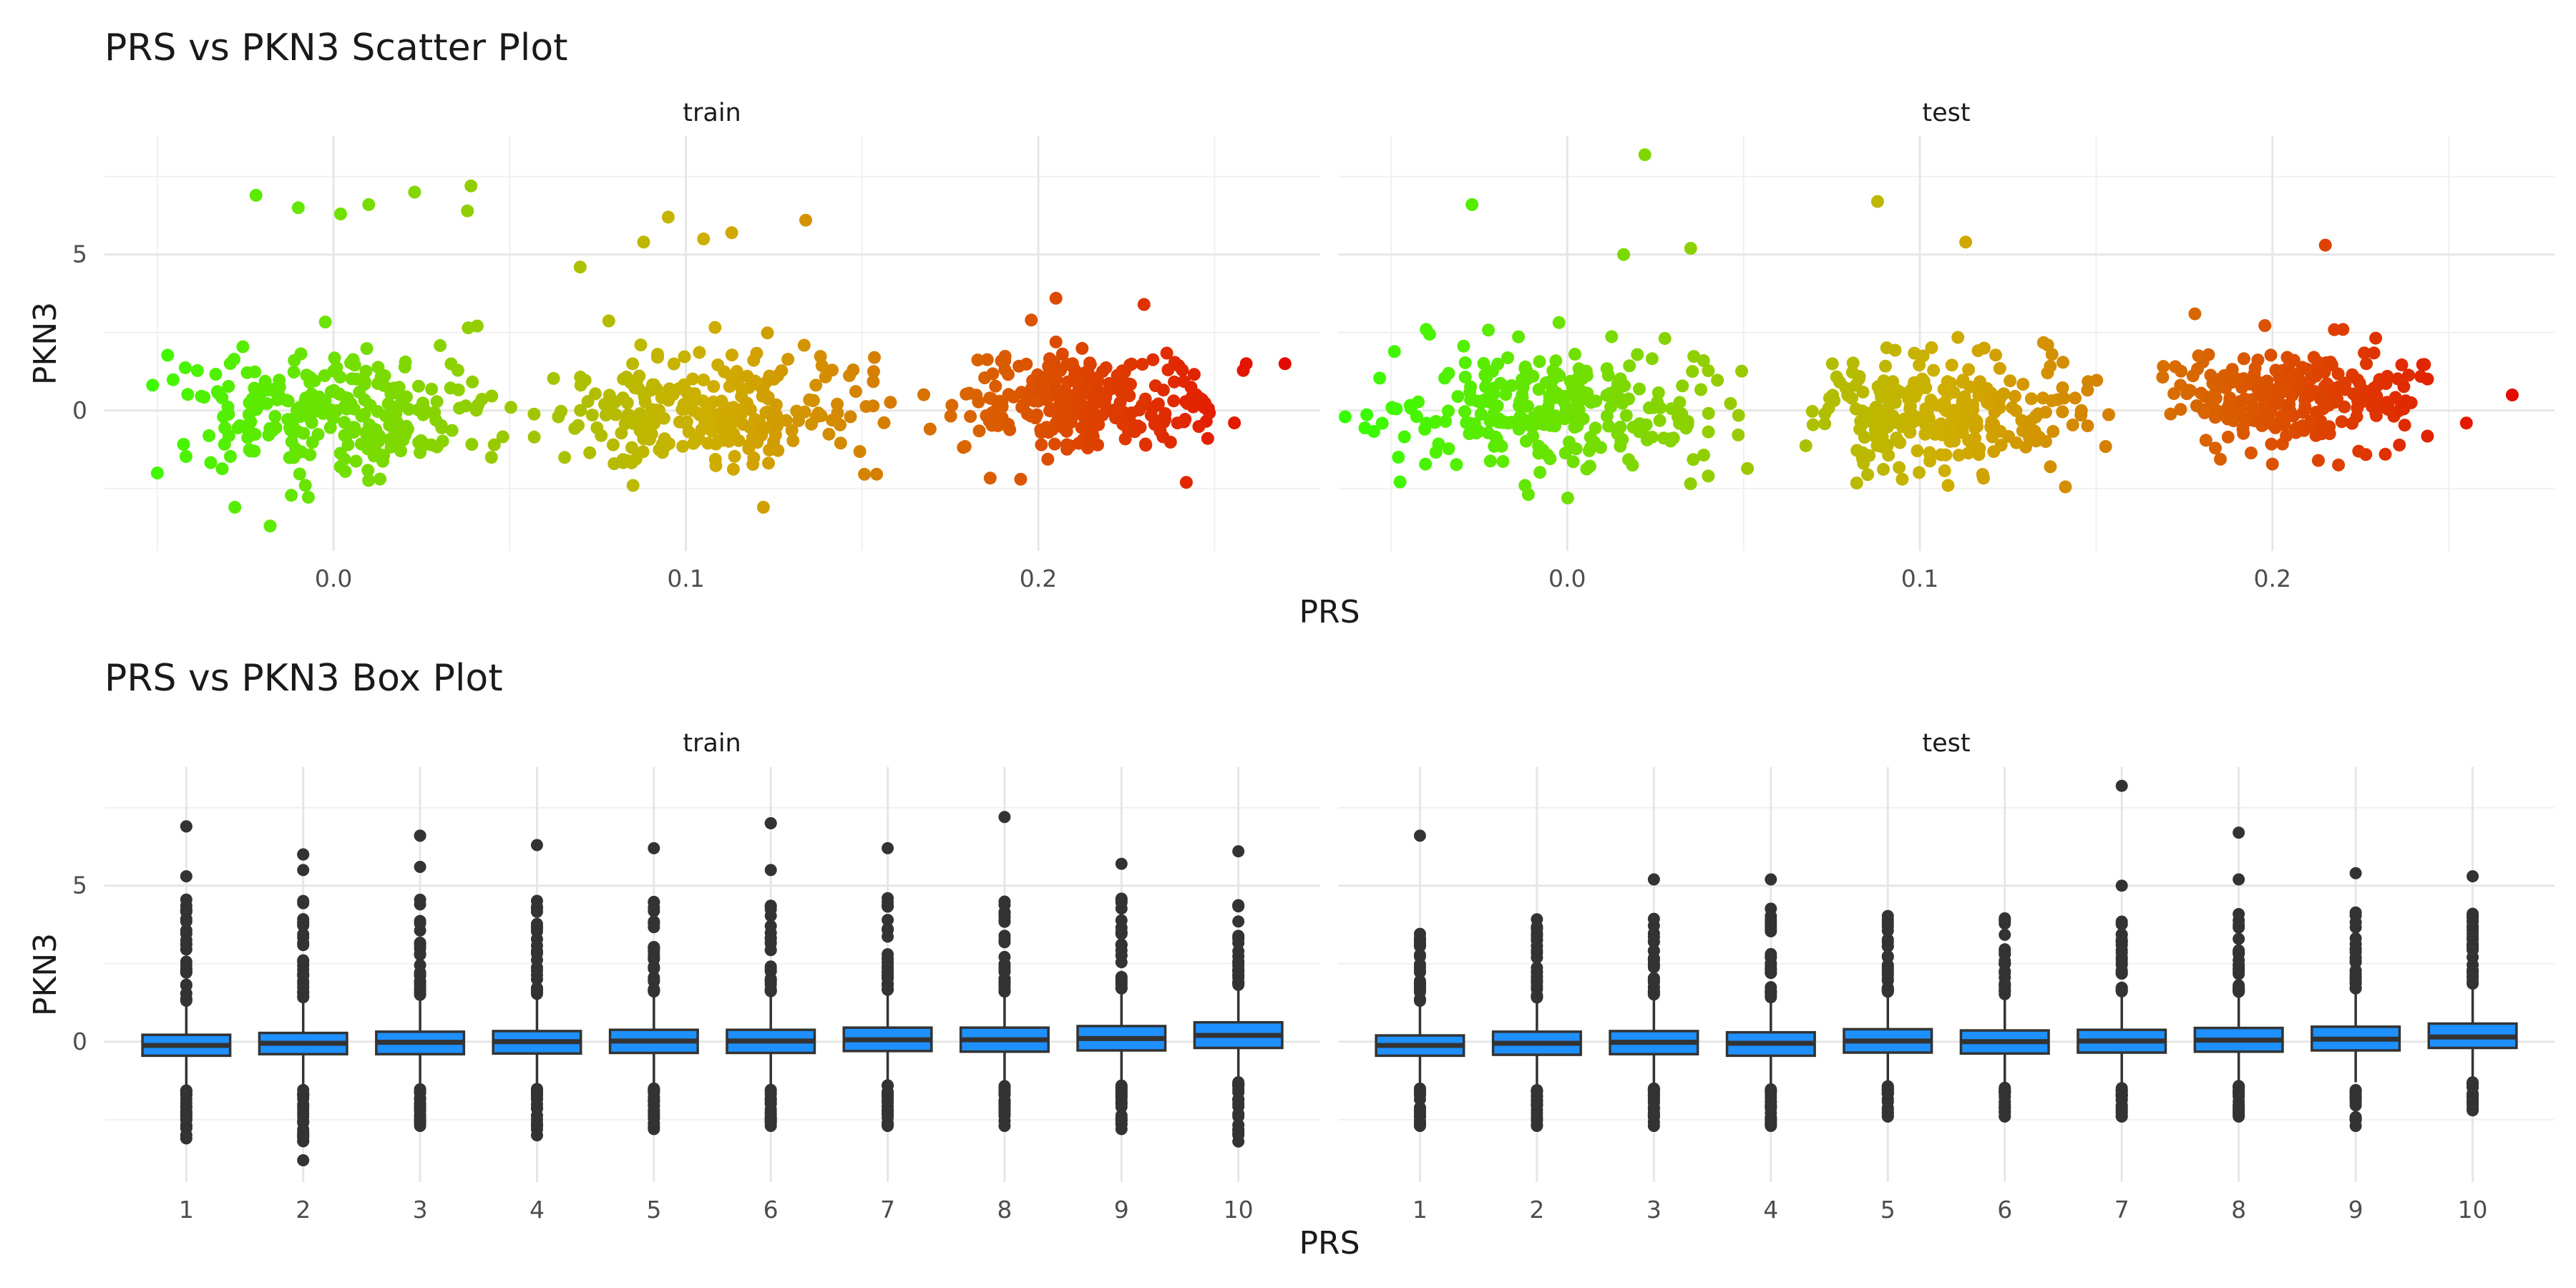 Image resolution: width=2576 pixels, height=1288 pixels. I want to click on x-tick-label: 1, so click(186, 1210).